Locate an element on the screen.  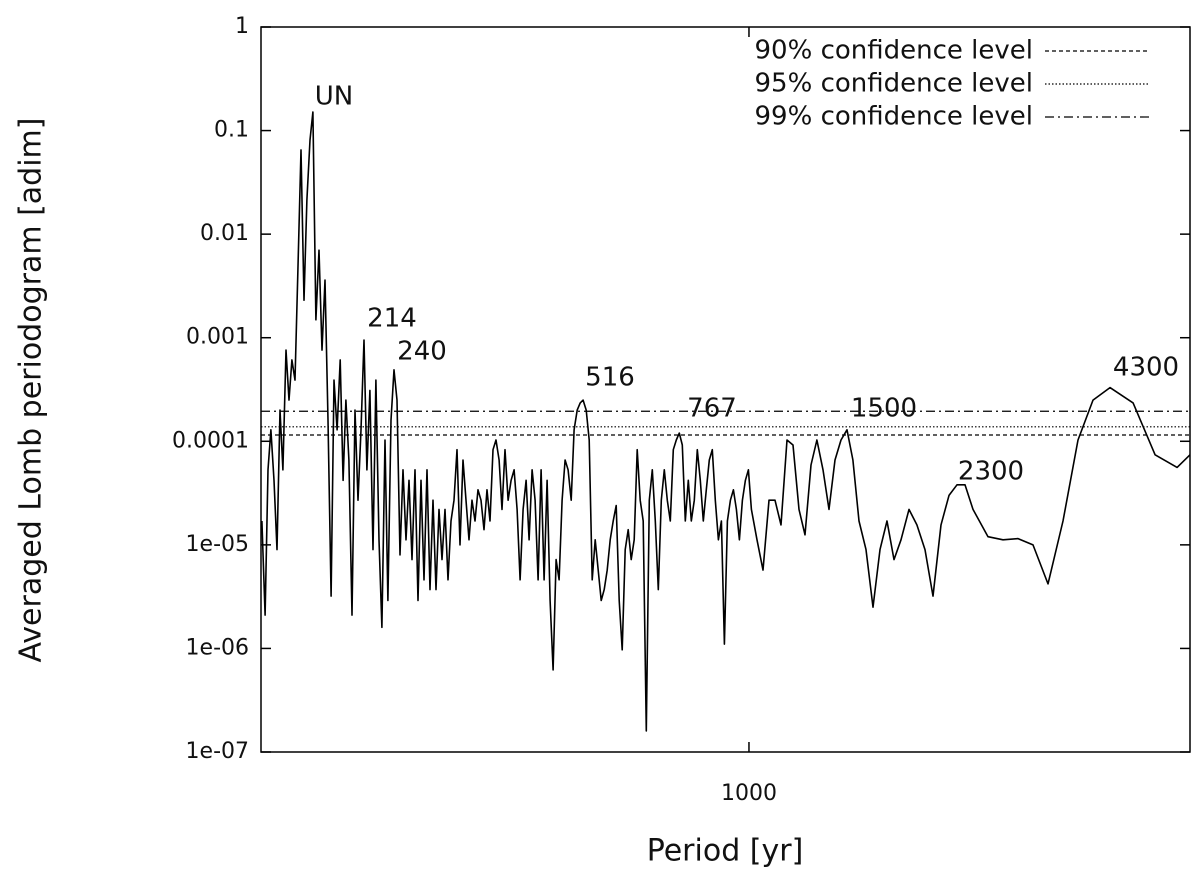
legend-label: 90% confidence level is located at coordinates (894, 51).